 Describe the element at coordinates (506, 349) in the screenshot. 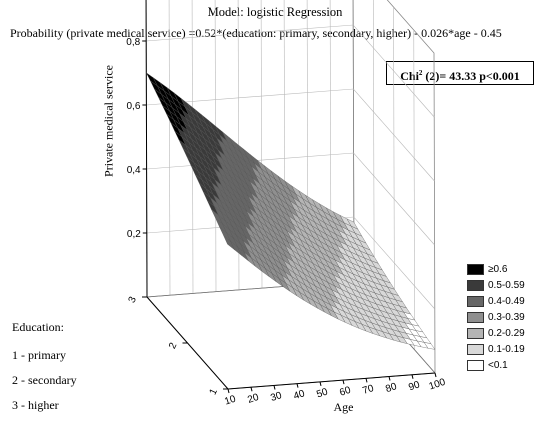

I see `legend-label: 0.1-0.19` at that location.